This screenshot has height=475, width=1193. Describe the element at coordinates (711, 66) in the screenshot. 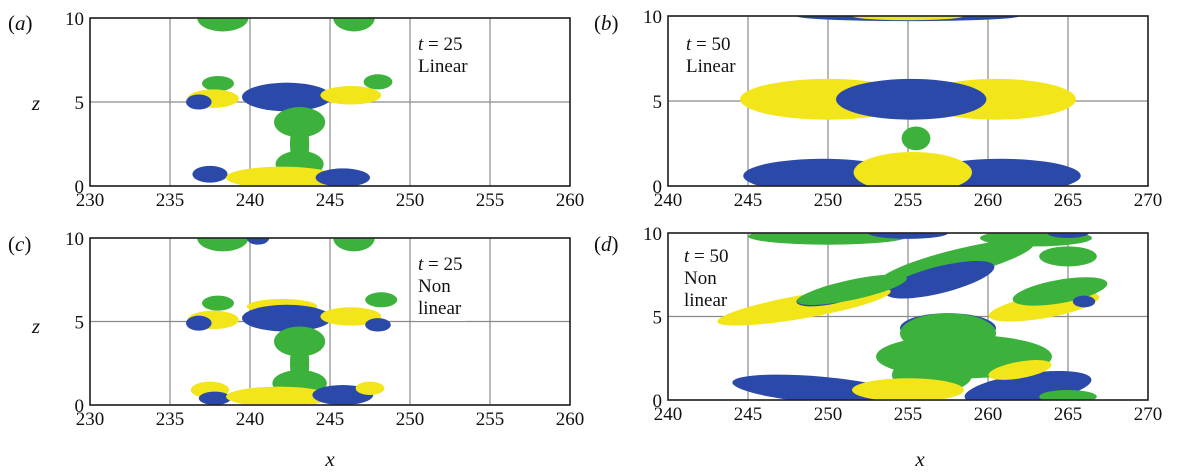

I see `annotation-label: Linear` at that location.